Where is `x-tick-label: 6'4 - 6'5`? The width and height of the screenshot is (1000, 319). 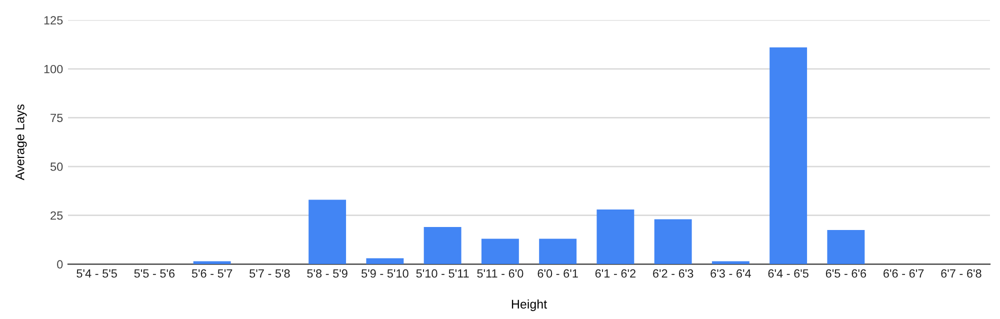 x-tick-label: 6'4 - 6'5 is located at coordinates (788, 273).